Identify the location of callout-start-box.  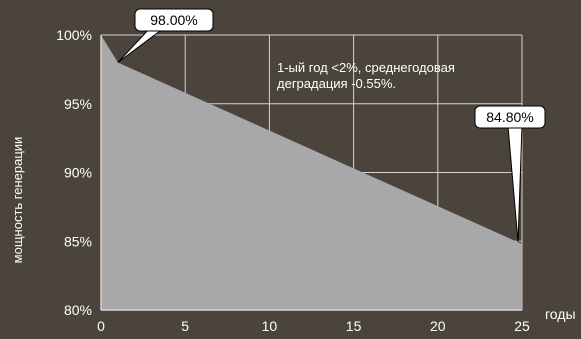
(174, 20).